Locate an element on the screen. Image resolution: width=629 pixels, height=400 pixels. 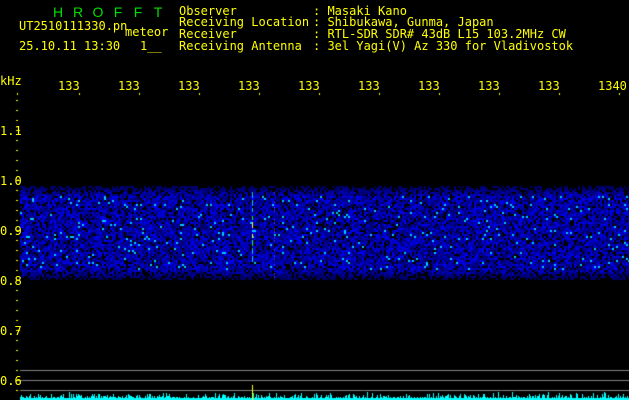
x-tick-label: 1340 is located at coordinates (612, 86).